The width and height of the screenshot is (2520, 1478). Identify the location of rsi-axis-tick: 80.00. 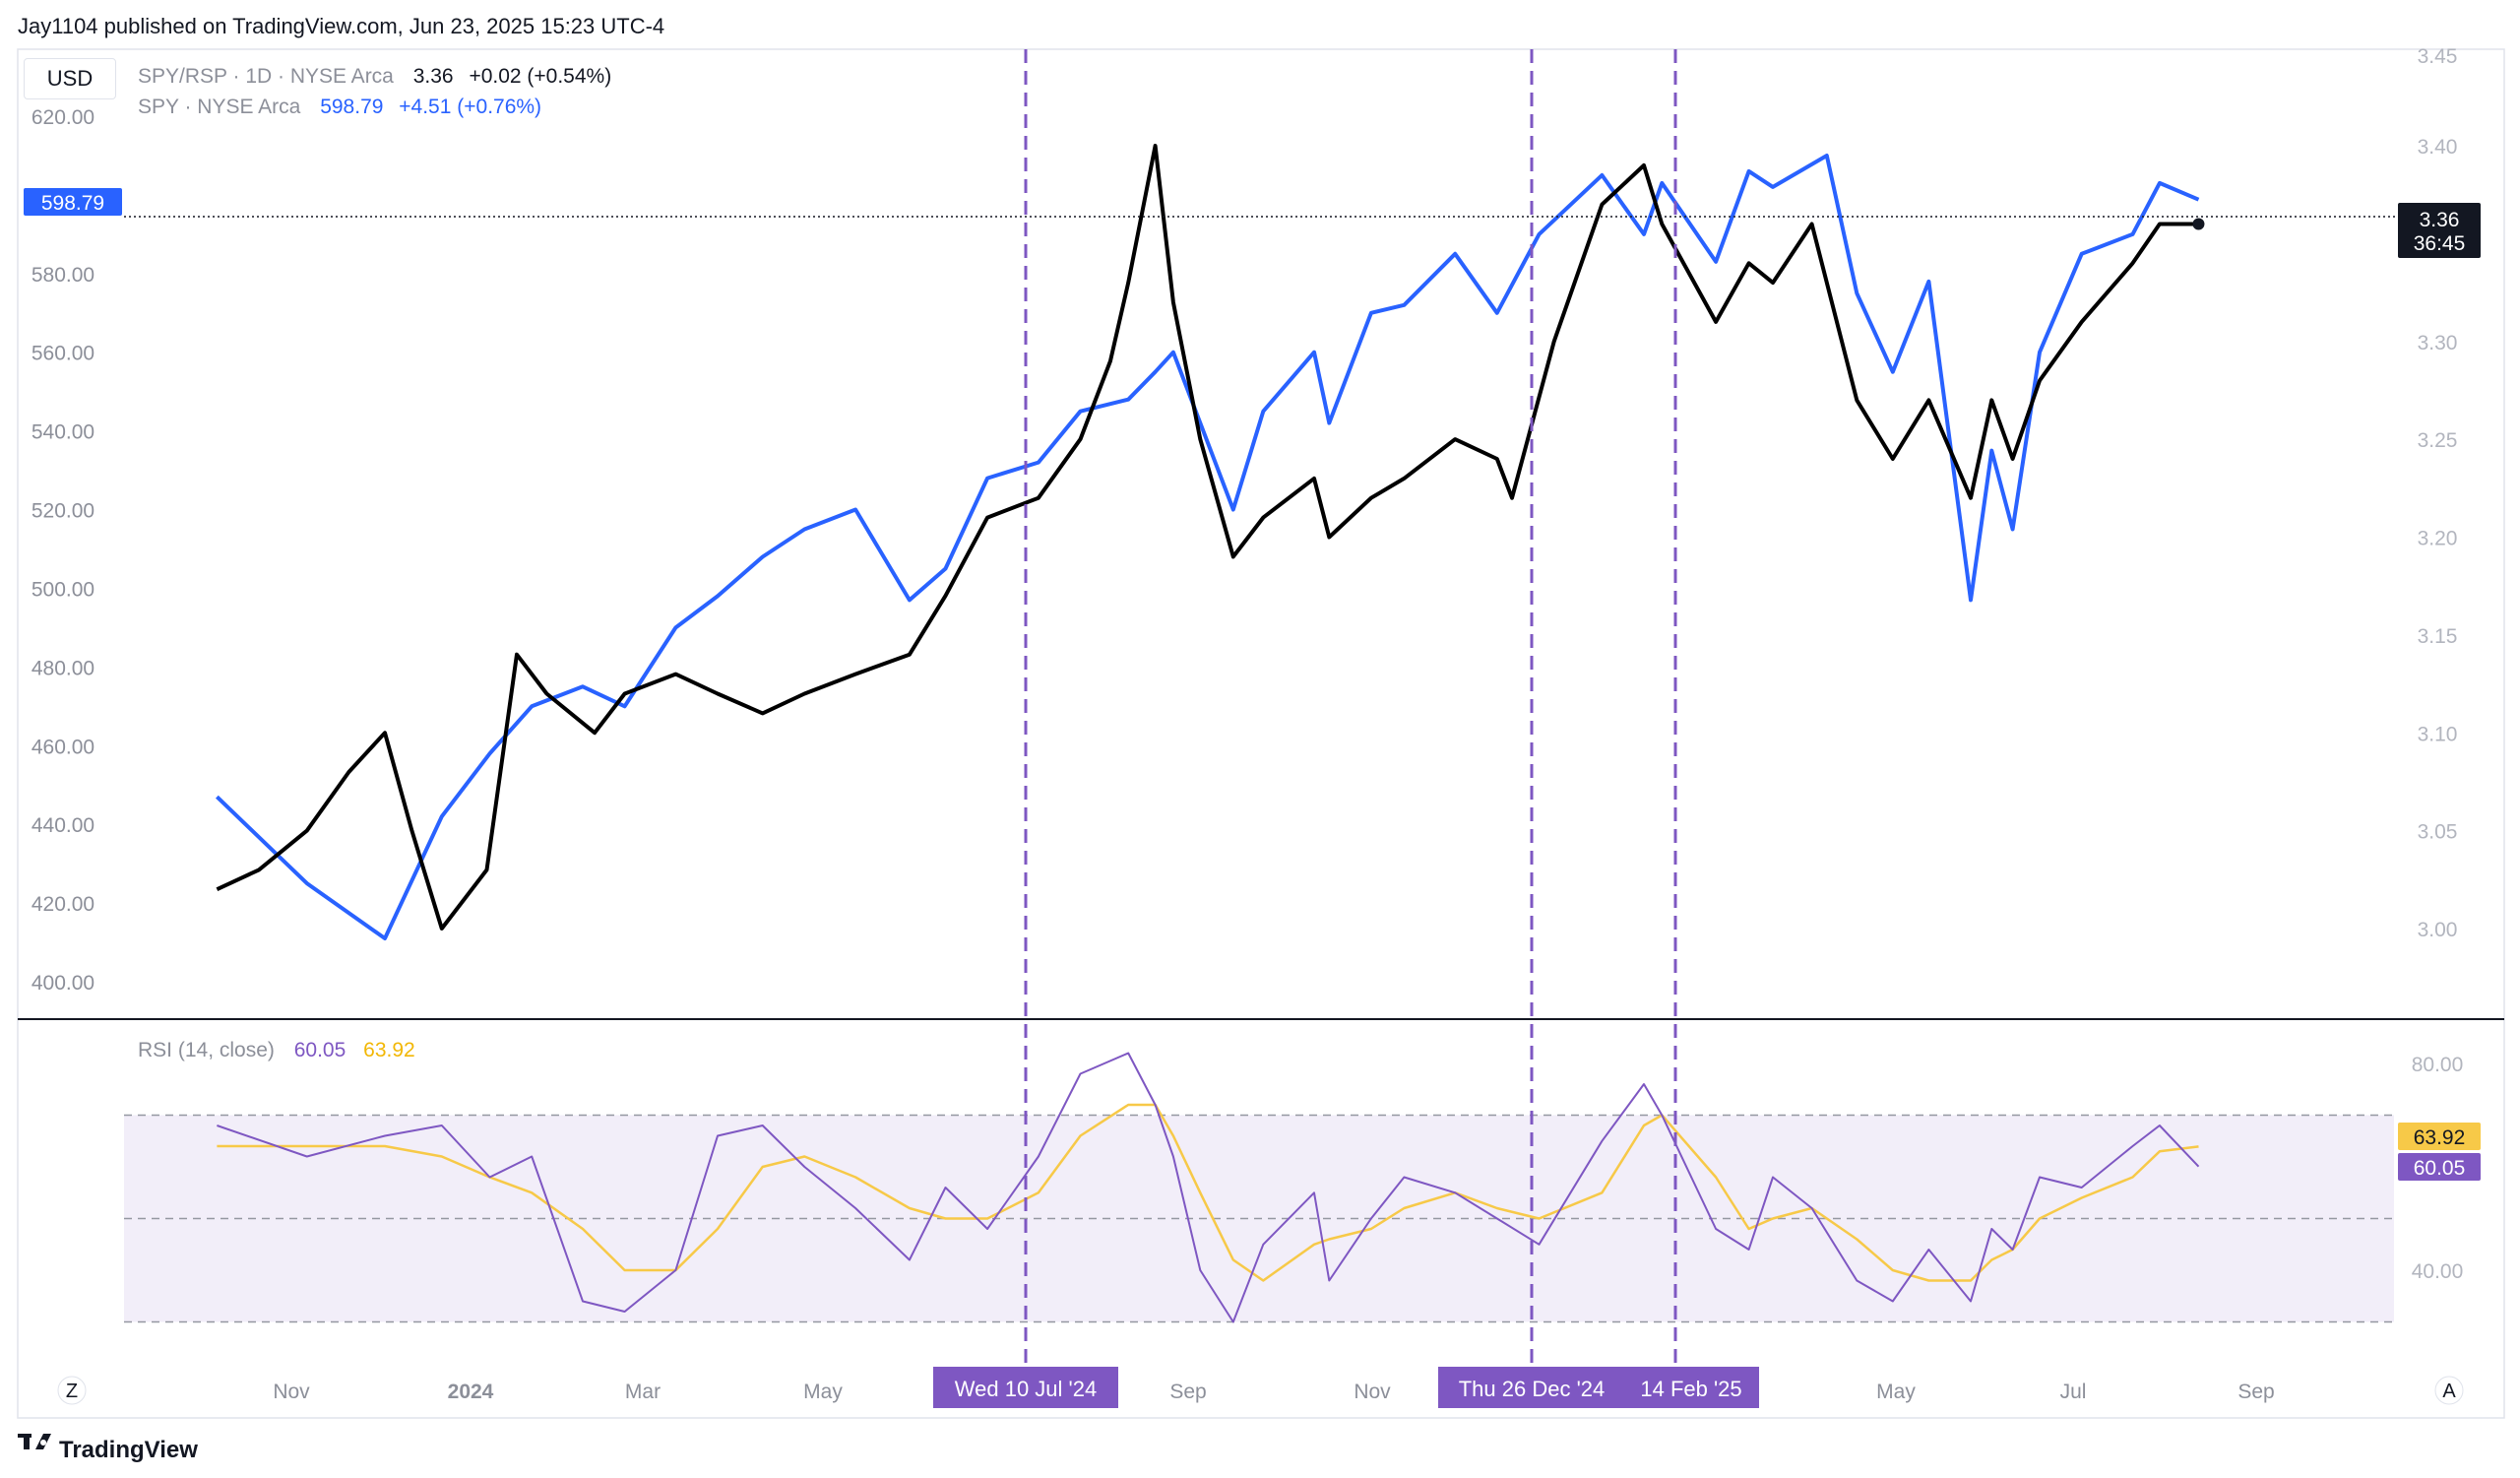
(2438, 1065).